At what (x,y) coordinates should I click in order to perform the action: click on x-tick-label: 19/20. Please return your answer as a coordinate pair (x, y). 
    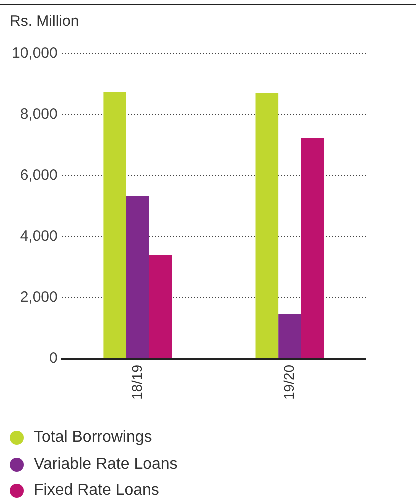
    Looking at the image, I should click on (288, 382).